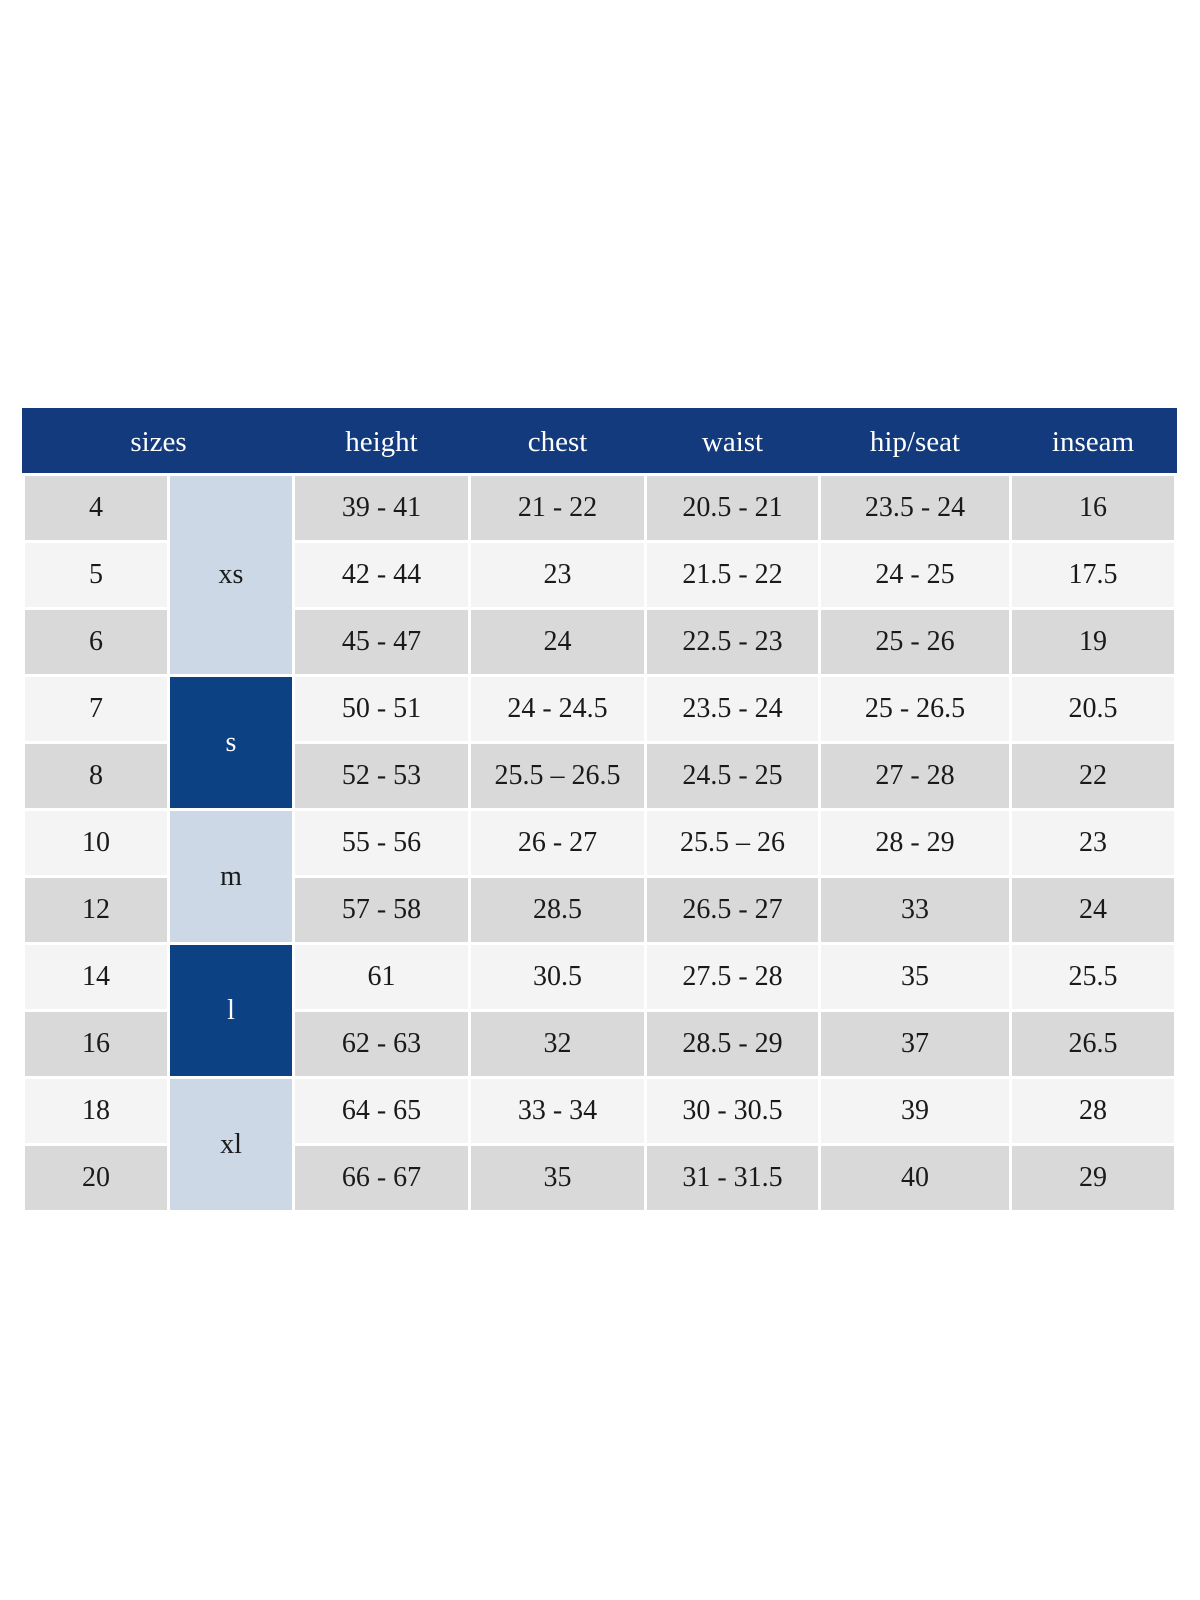  What do you see at coordinates (1093, 1111) in the screenshot?
I see `inseam-cell: 28` at bounding box center [1093, 1111].